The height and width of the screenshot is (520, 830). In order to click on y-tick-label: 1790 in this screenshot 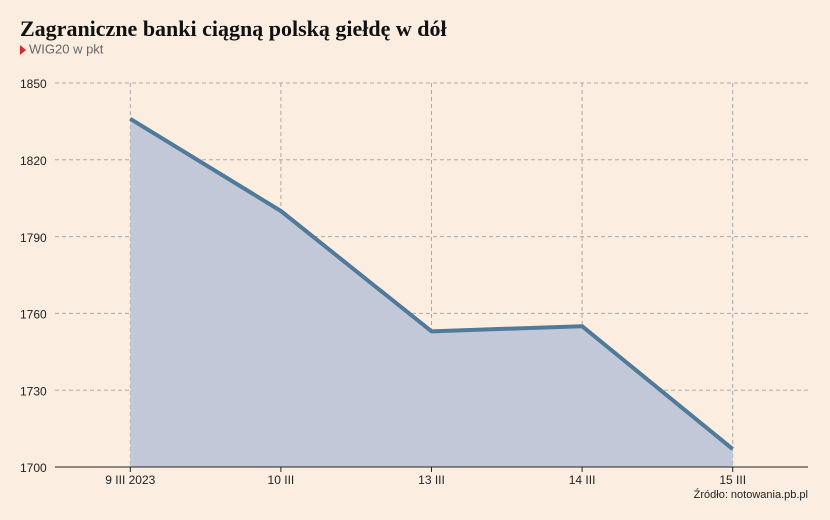, I will do `click(33, 238)`.